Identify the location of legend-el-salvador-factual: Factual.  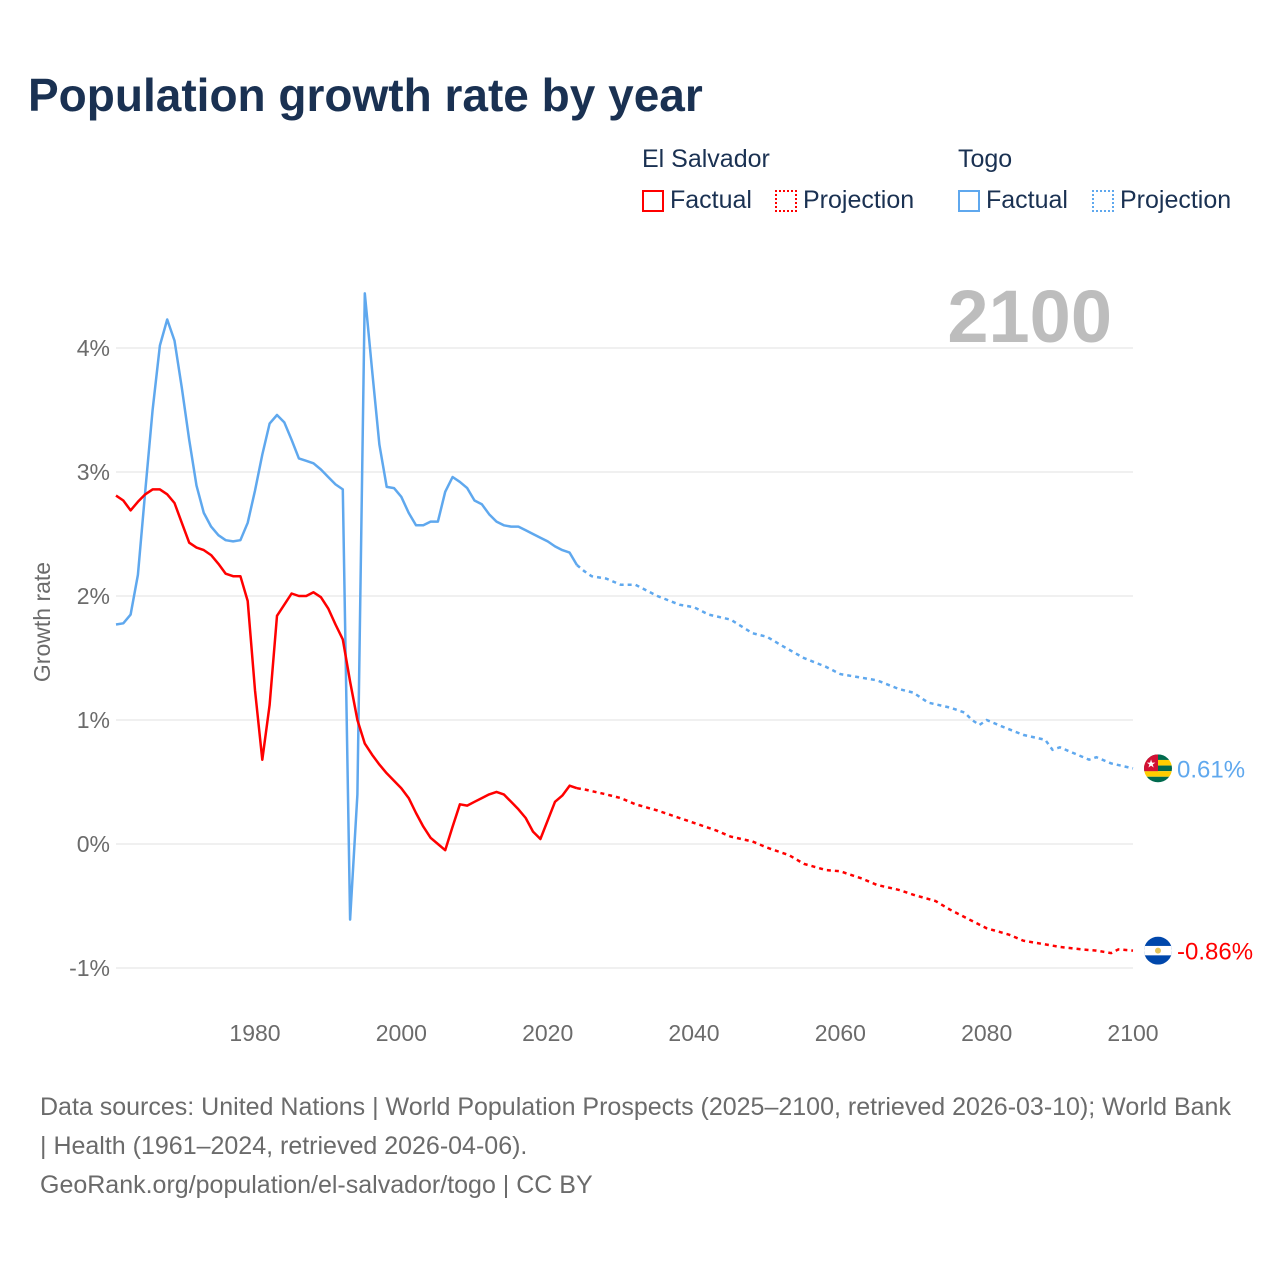
(697, 200).